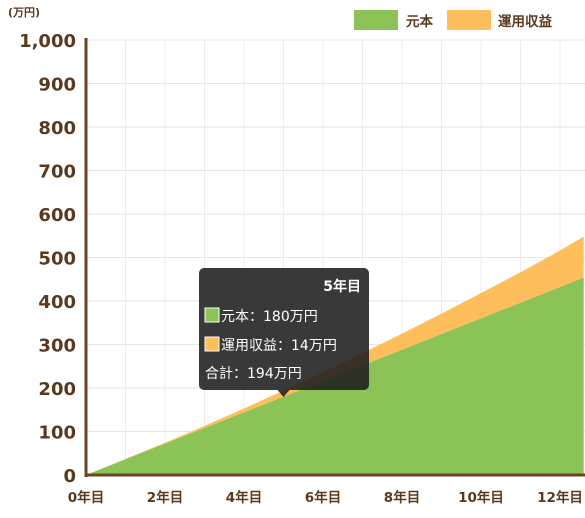 The width and height of the screenshot is (585, 518). I want to click on y-tick-label: 600, so click(57, 215).